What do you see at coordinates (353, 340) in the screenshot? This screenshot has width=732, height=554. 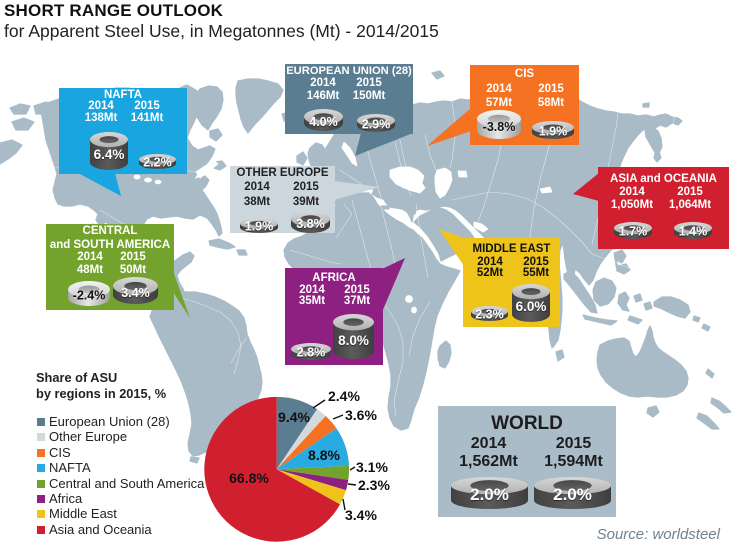 I see `svg-text: 8.0%` at bounding box center [353, 340].